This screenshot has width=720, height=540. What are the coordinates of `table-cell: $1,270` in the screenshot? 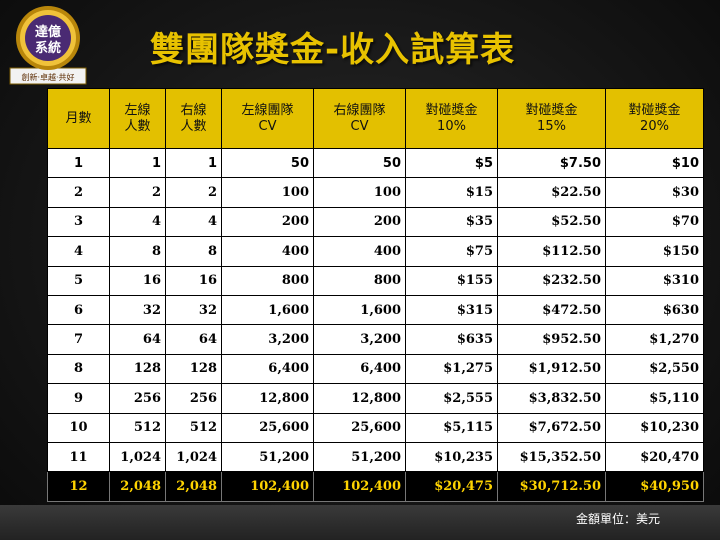 It's located at (654, 339).